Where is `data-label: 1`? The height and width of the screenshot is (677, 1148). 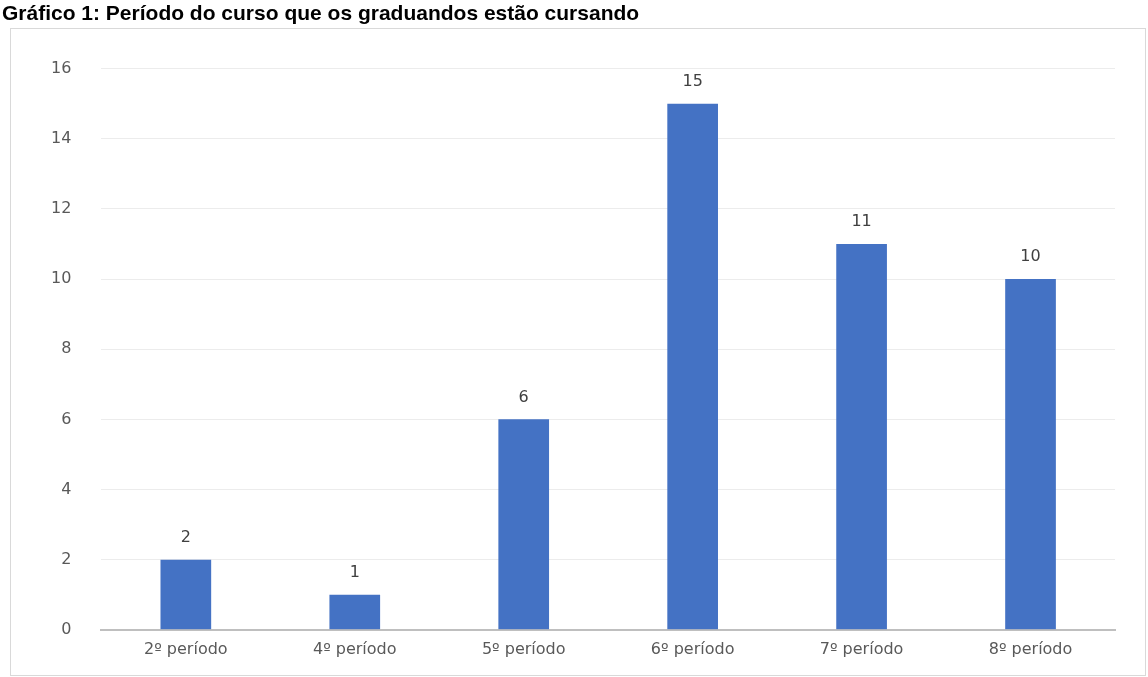 data-label: 1 is located at coordinates (354, 571).